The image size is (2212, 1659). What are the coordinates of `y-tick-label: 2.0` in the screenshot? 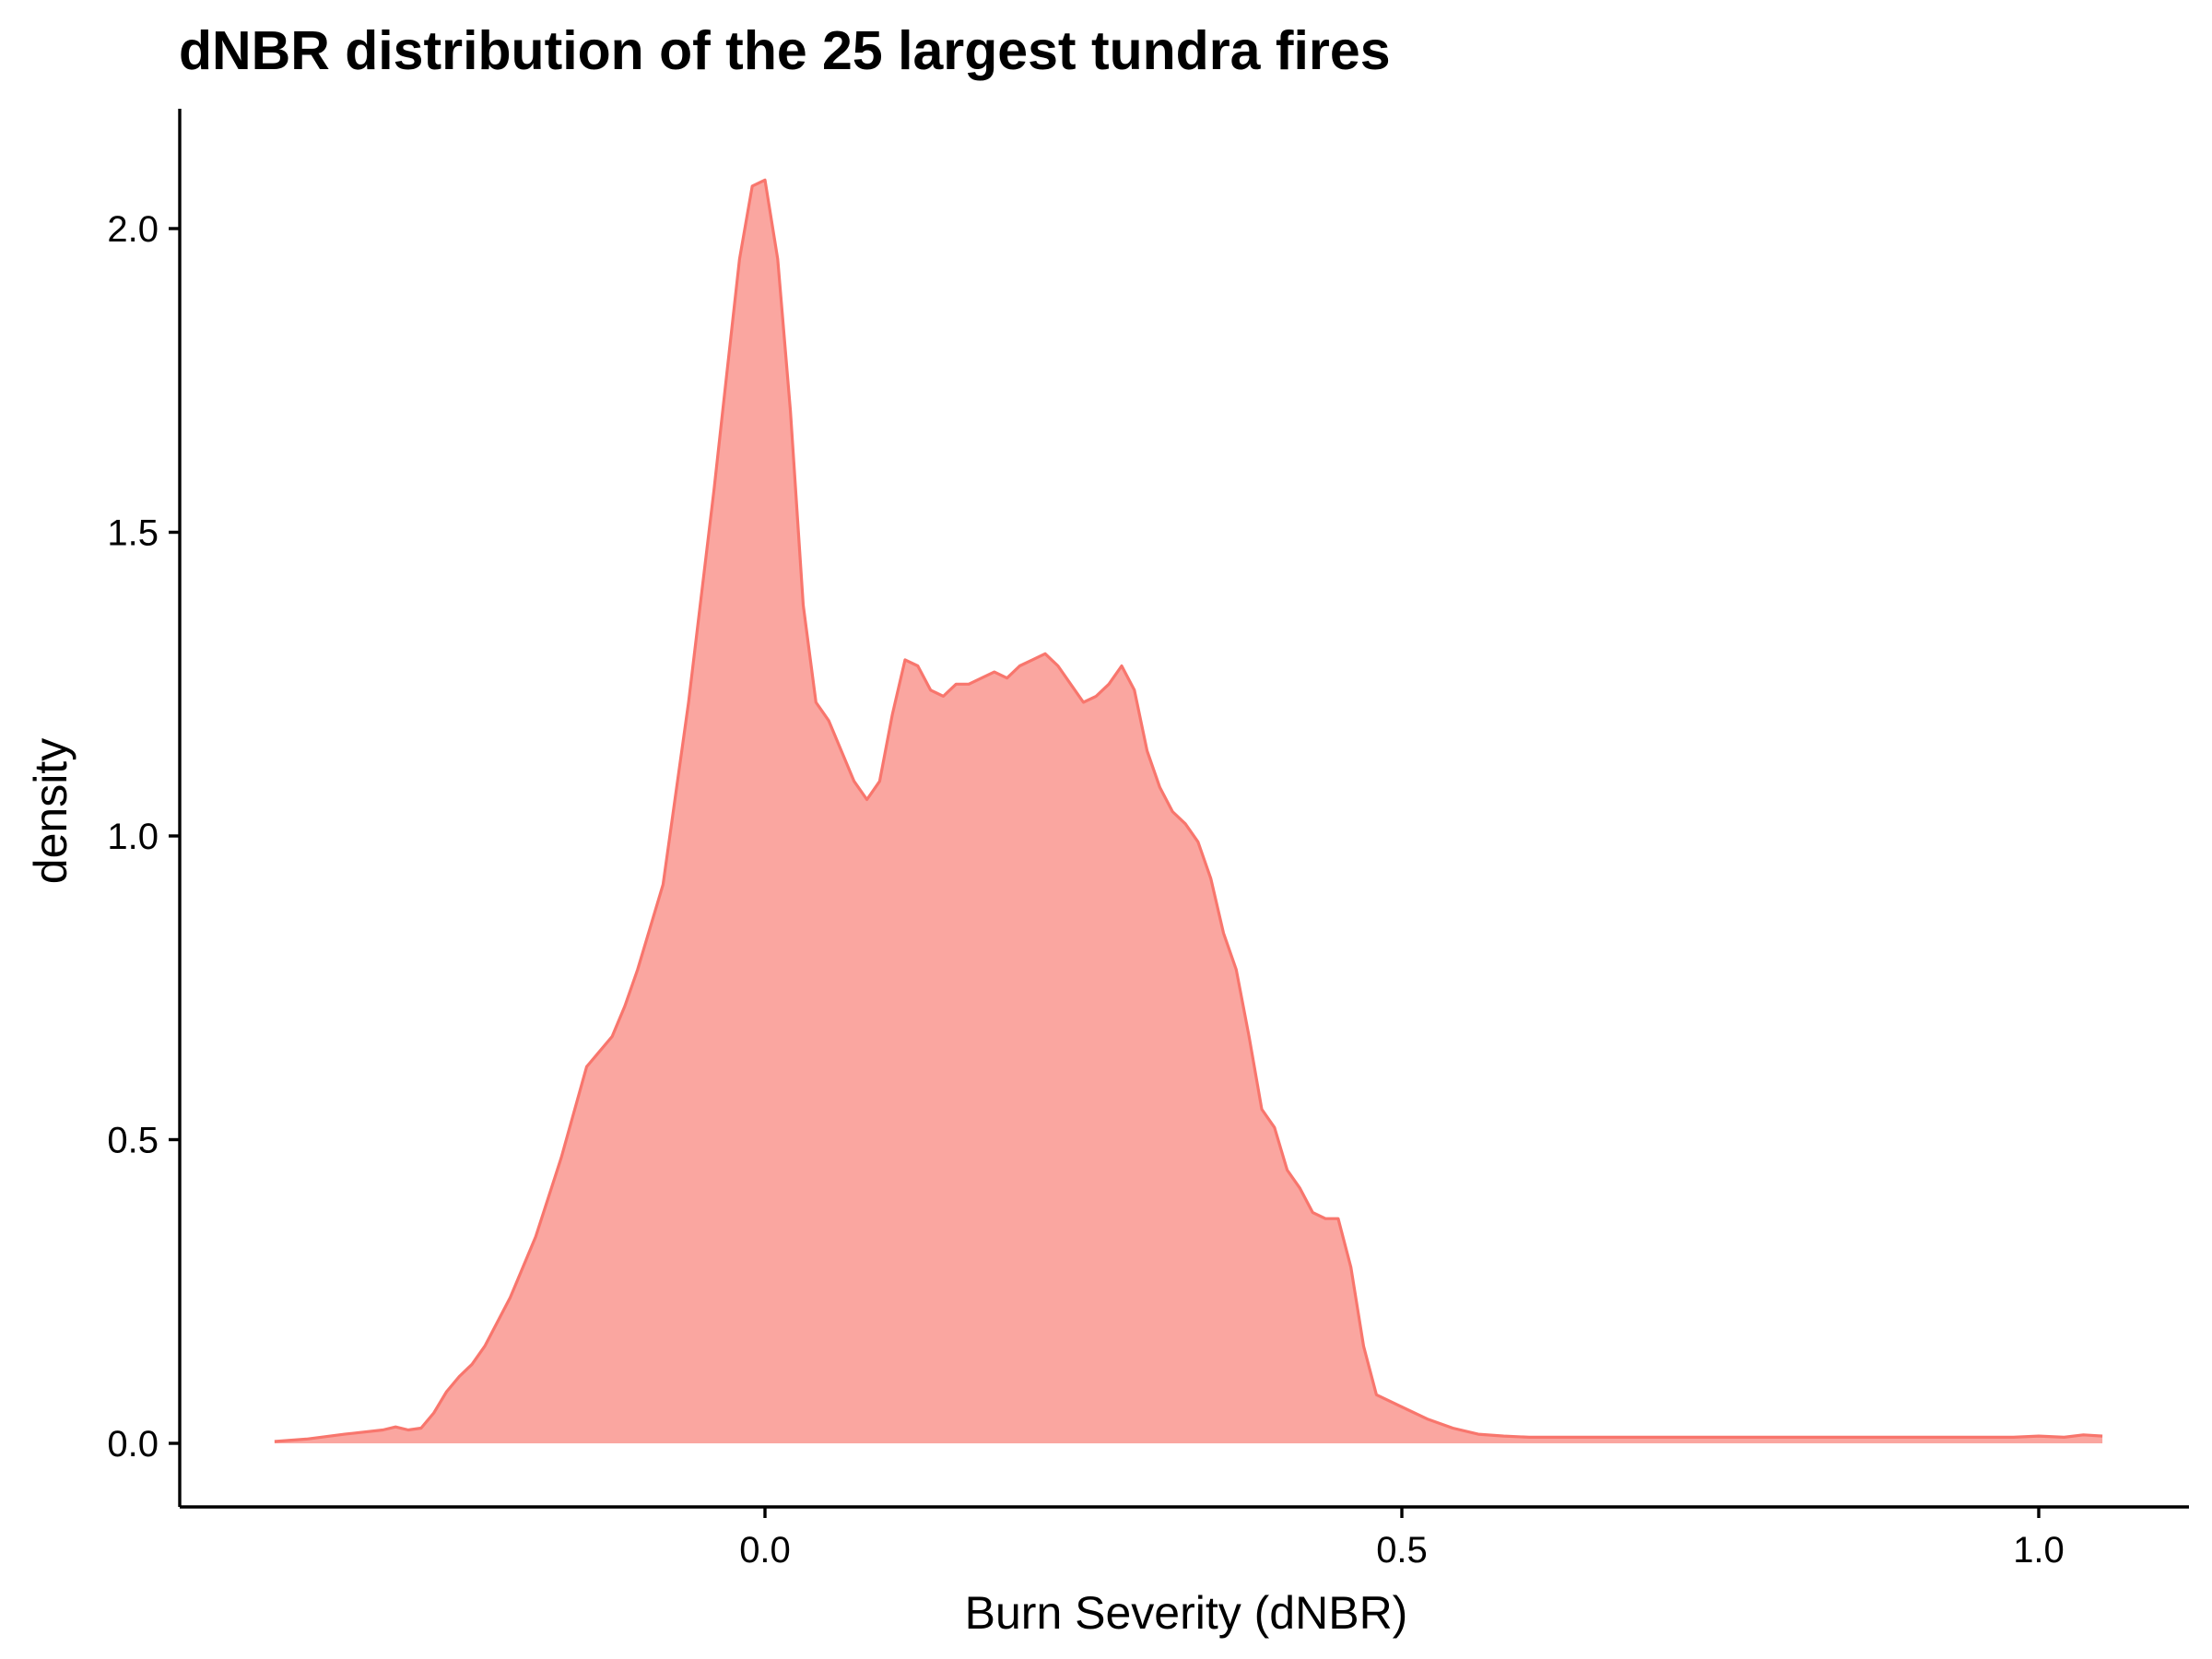 It's located at (133, 229).